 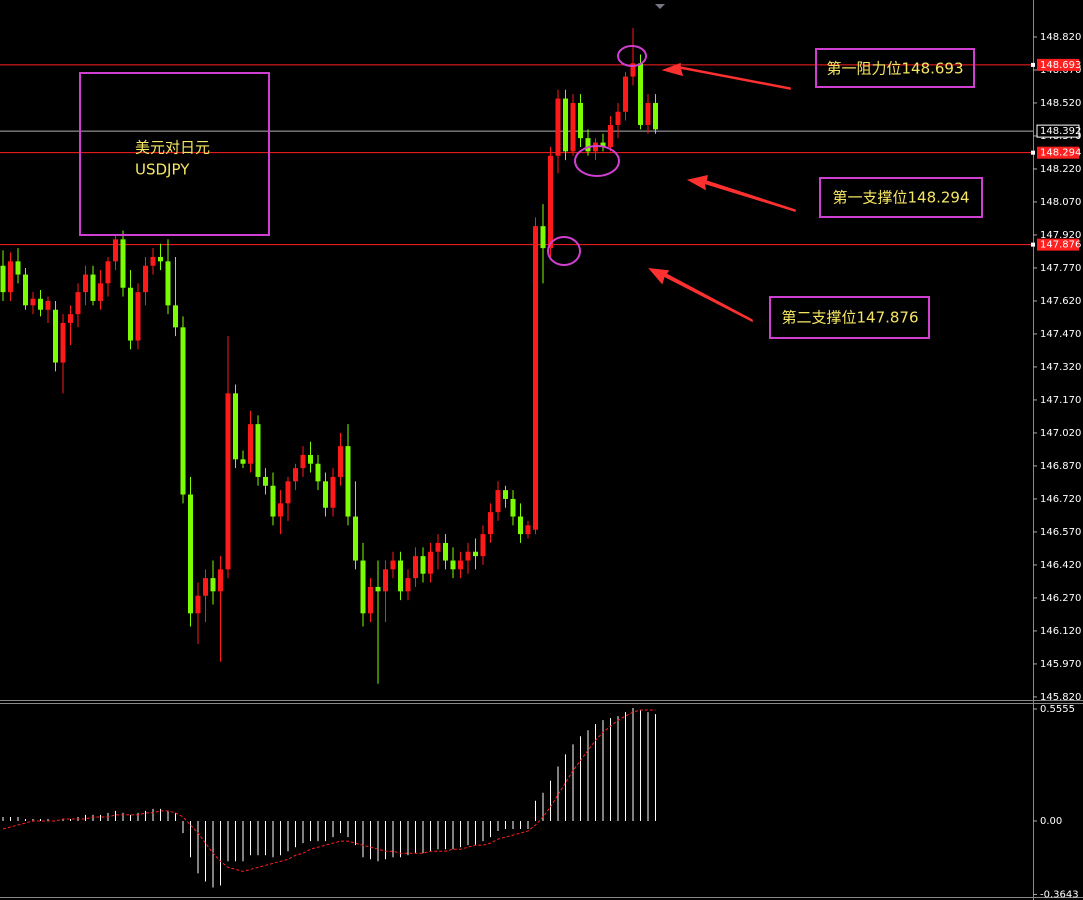 I want to click on y-tick-label: 147.170, so click(x=1060, y=400).